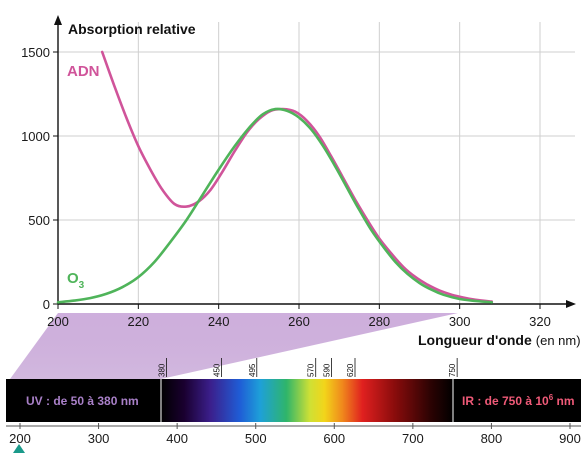 Image resolution: width=585 pixels, height=453 pixels. What do you see at coordinates (58, 20) in the screenshot?
I see `y-axis-arrow` at bounding box center [58, 20].